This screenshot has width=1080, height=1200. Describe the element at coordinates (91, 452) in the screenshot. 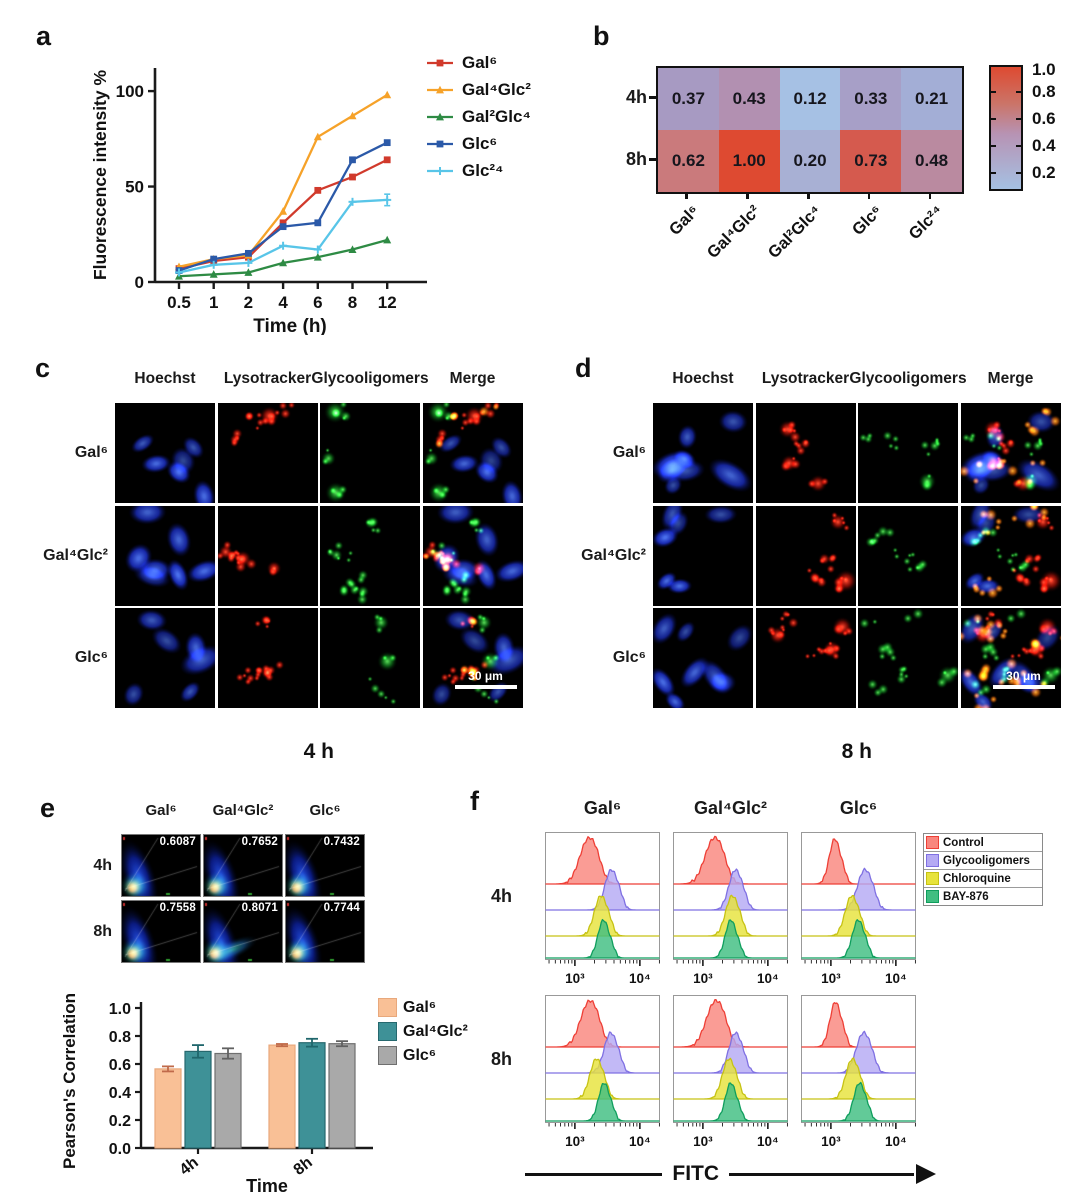

I see `microscopy-row-label: Gal⁶` at that location.